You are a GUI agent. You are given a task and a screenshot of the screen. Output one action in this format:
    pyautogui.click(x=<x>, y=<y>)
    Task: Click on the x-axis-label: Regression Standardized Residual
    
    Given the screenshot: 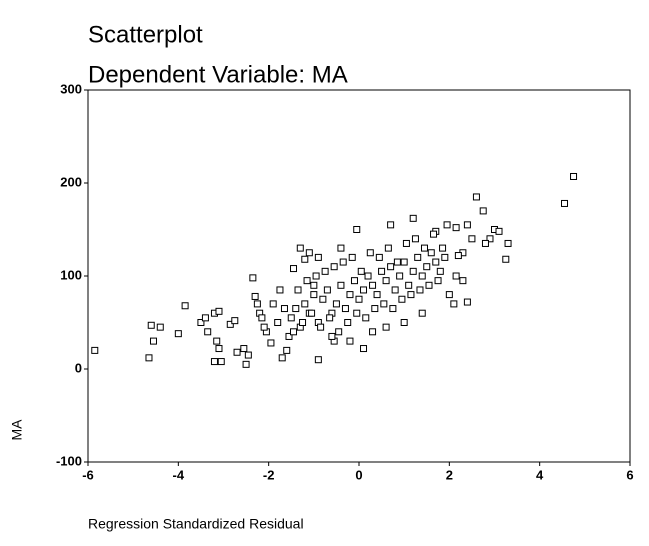 What is the action you would take?
    pyautogui.click(x=196, y=524)
    